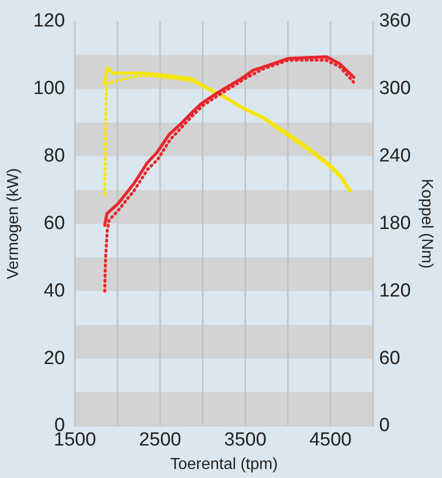 The image size is (442, 478). Describe the element at coordinates (54, 156) in the screenshot. I see `y-tick-label: 80` at that location.